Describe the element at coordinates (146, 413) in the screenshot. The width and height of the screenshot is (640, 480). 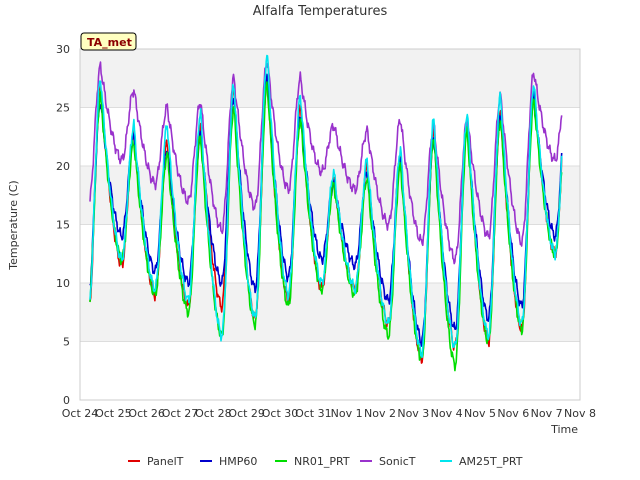
I see `x-tick-label: Oct 26` at that location.